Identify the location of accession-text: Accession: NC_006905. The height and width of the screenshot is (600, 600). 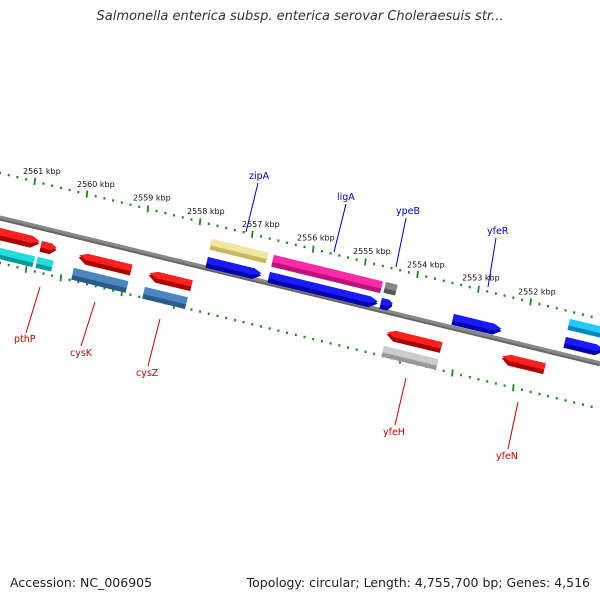
(81, 582).